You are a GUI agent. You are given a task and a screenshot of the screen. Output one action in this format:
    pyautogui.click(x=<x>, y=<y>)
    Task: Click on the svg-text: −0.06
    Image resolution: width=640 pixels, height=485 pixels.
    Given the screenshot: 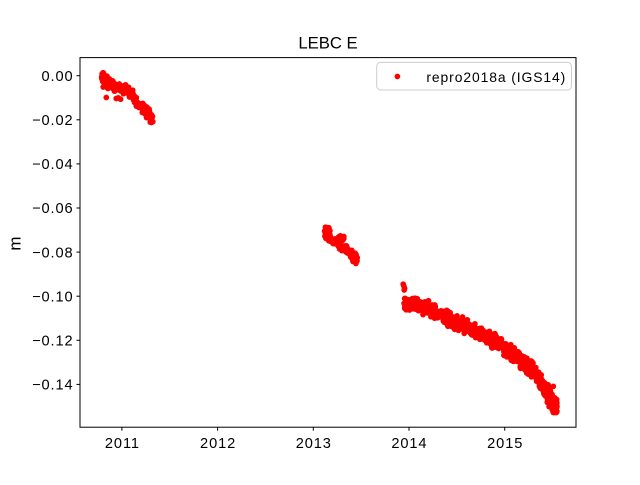 What is the action you would take?
    pyautogui.click(x=52, y=209)
    